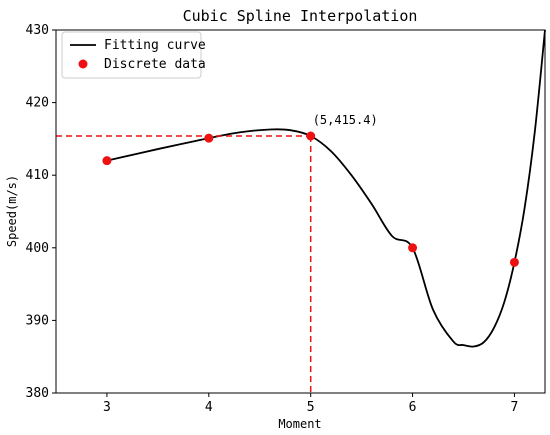 This screenshot has height=435, width=550. I want to click on annotation-label: (5,415.4), so click(345, 120).